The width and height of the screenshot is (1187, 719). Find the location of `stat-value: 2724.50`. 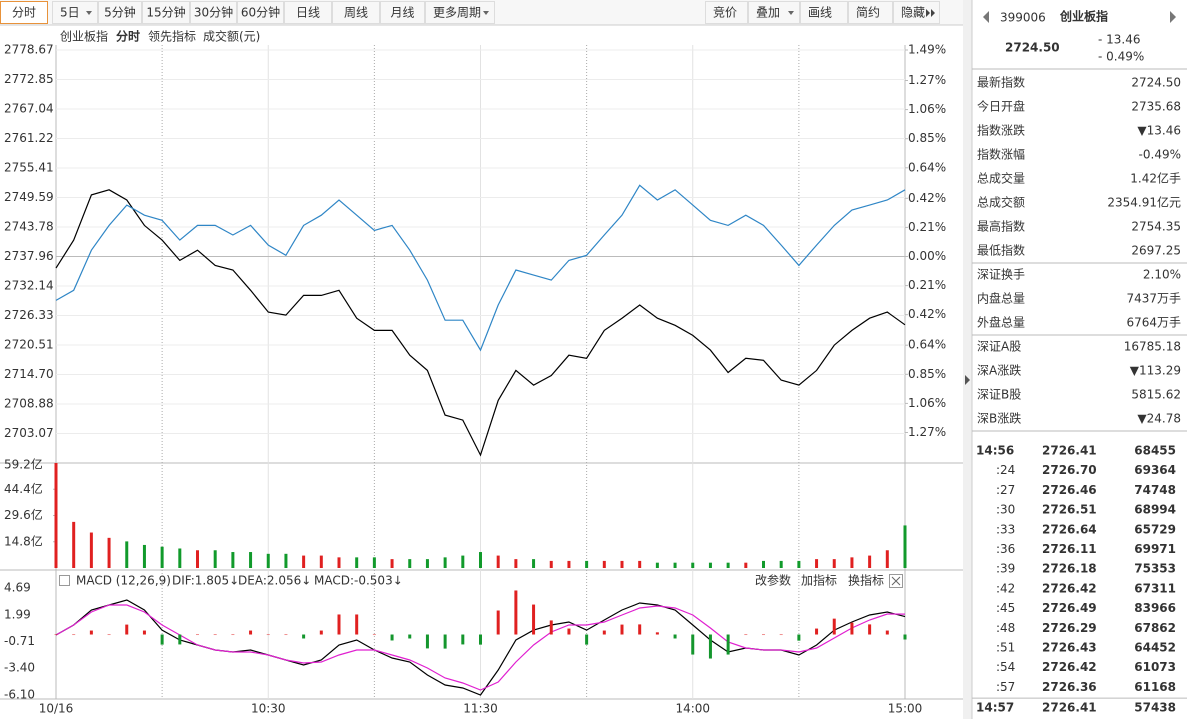

stat-value: 2724.50 is located at coordinates (1156, 83).